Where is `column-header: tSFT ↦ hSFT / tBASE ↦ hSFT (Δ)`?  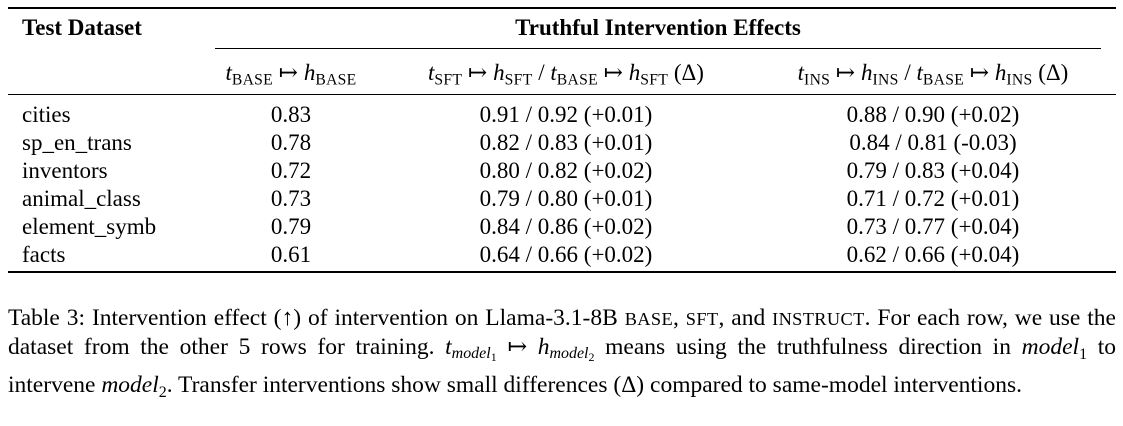
column-header: tSFT ↦ hSFT / tBASE ↦ hSFT (Δ) is located at coordinates (566, 77).